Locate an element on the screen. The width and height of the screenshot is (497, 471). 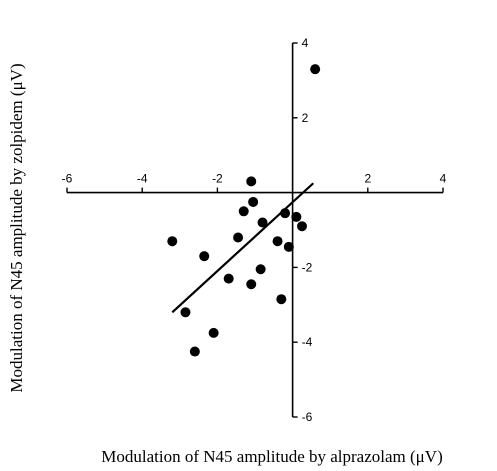
x-tick-label: -4 is located at coordinates (142, 179).